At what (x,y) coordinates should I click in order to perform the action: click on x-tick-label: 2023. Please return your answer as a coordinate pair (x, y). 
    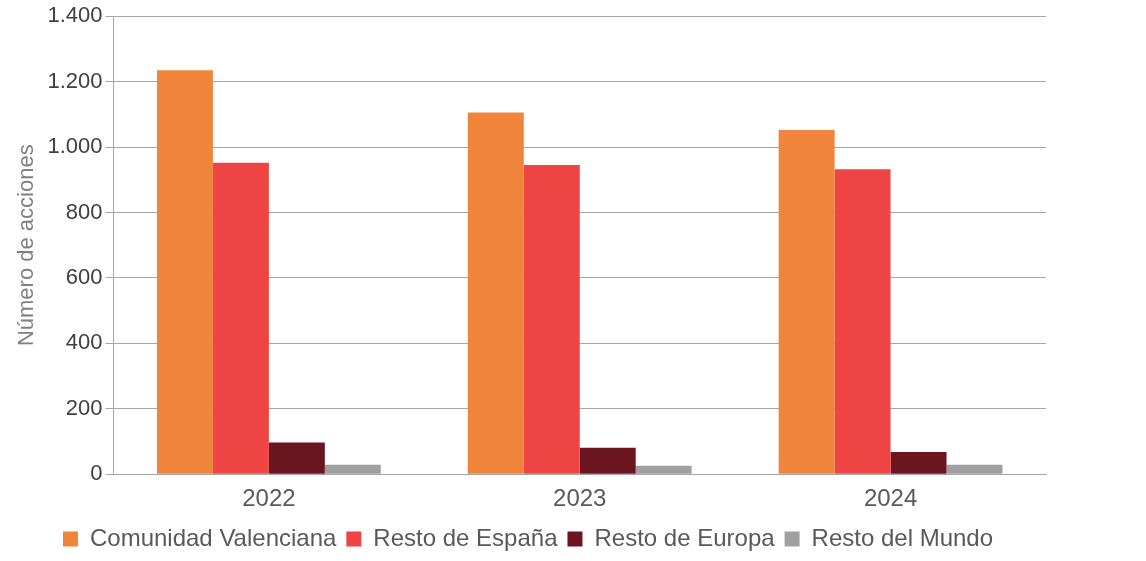
    Looking at the image, I should click on (580, 498).